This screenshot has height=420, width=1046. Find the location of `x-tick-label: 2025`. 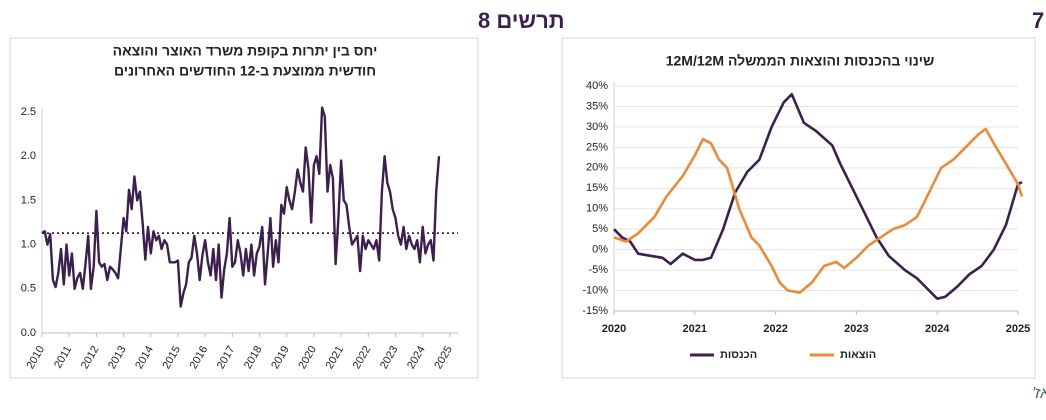

x-tick-label: 2025 is located at coordinates (1018, 329).